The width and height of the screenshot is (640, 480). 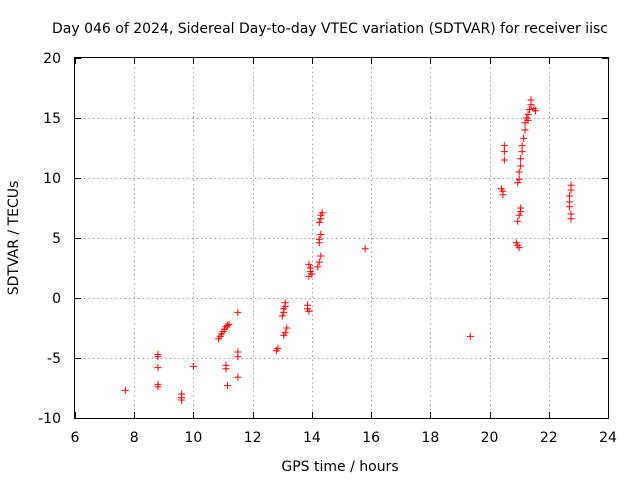 What do you see at coordinates (56, 299) in the screenshot?
I see `y-tick-label: 0` at bounding box center [56, 299].